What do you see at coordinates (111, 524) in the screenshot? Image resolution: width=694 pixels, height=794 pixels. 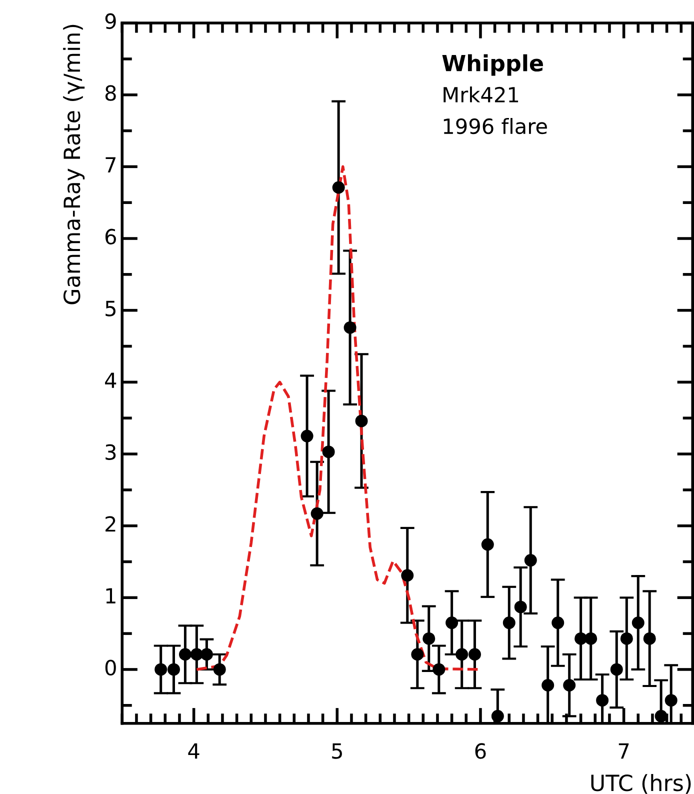 I see `y-tick-label: 2` at bounding box center [111, 524].